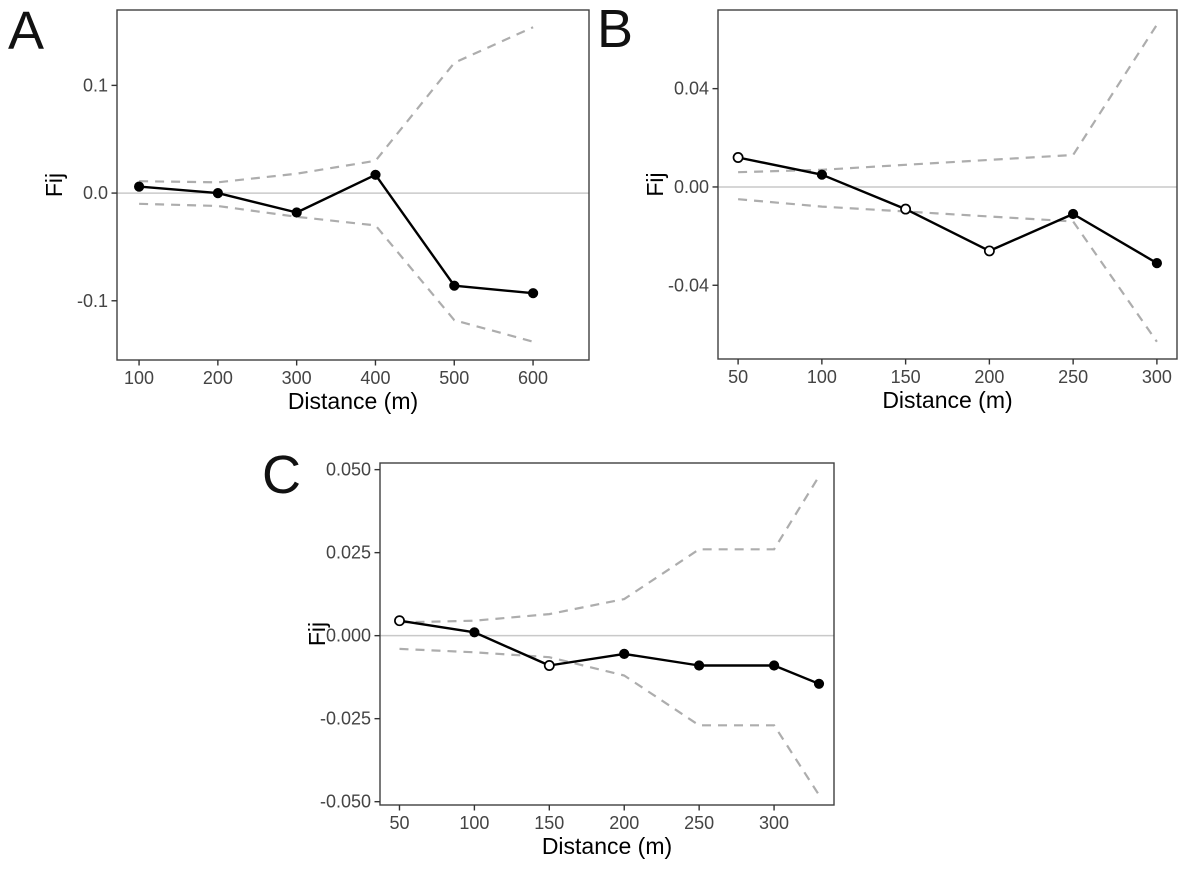 This screenshot has height=875, width=1200. I want to click on y-tick-label: -0.04, so click(688, 285).